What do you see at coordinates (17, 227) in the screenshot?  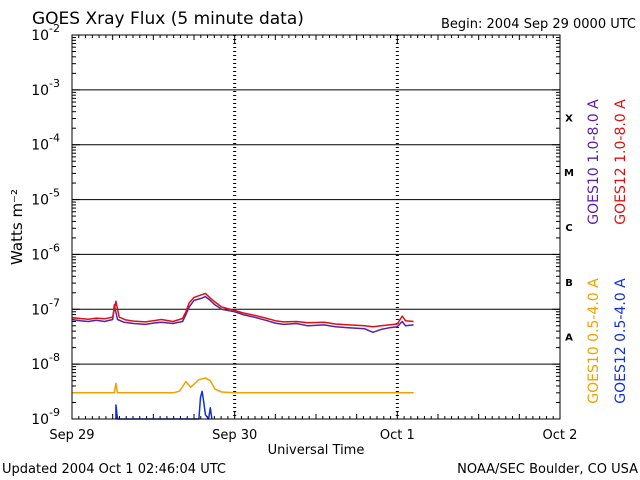 I see `y-axis-label: Watts m⁻²` at bounding box center [17, 227].